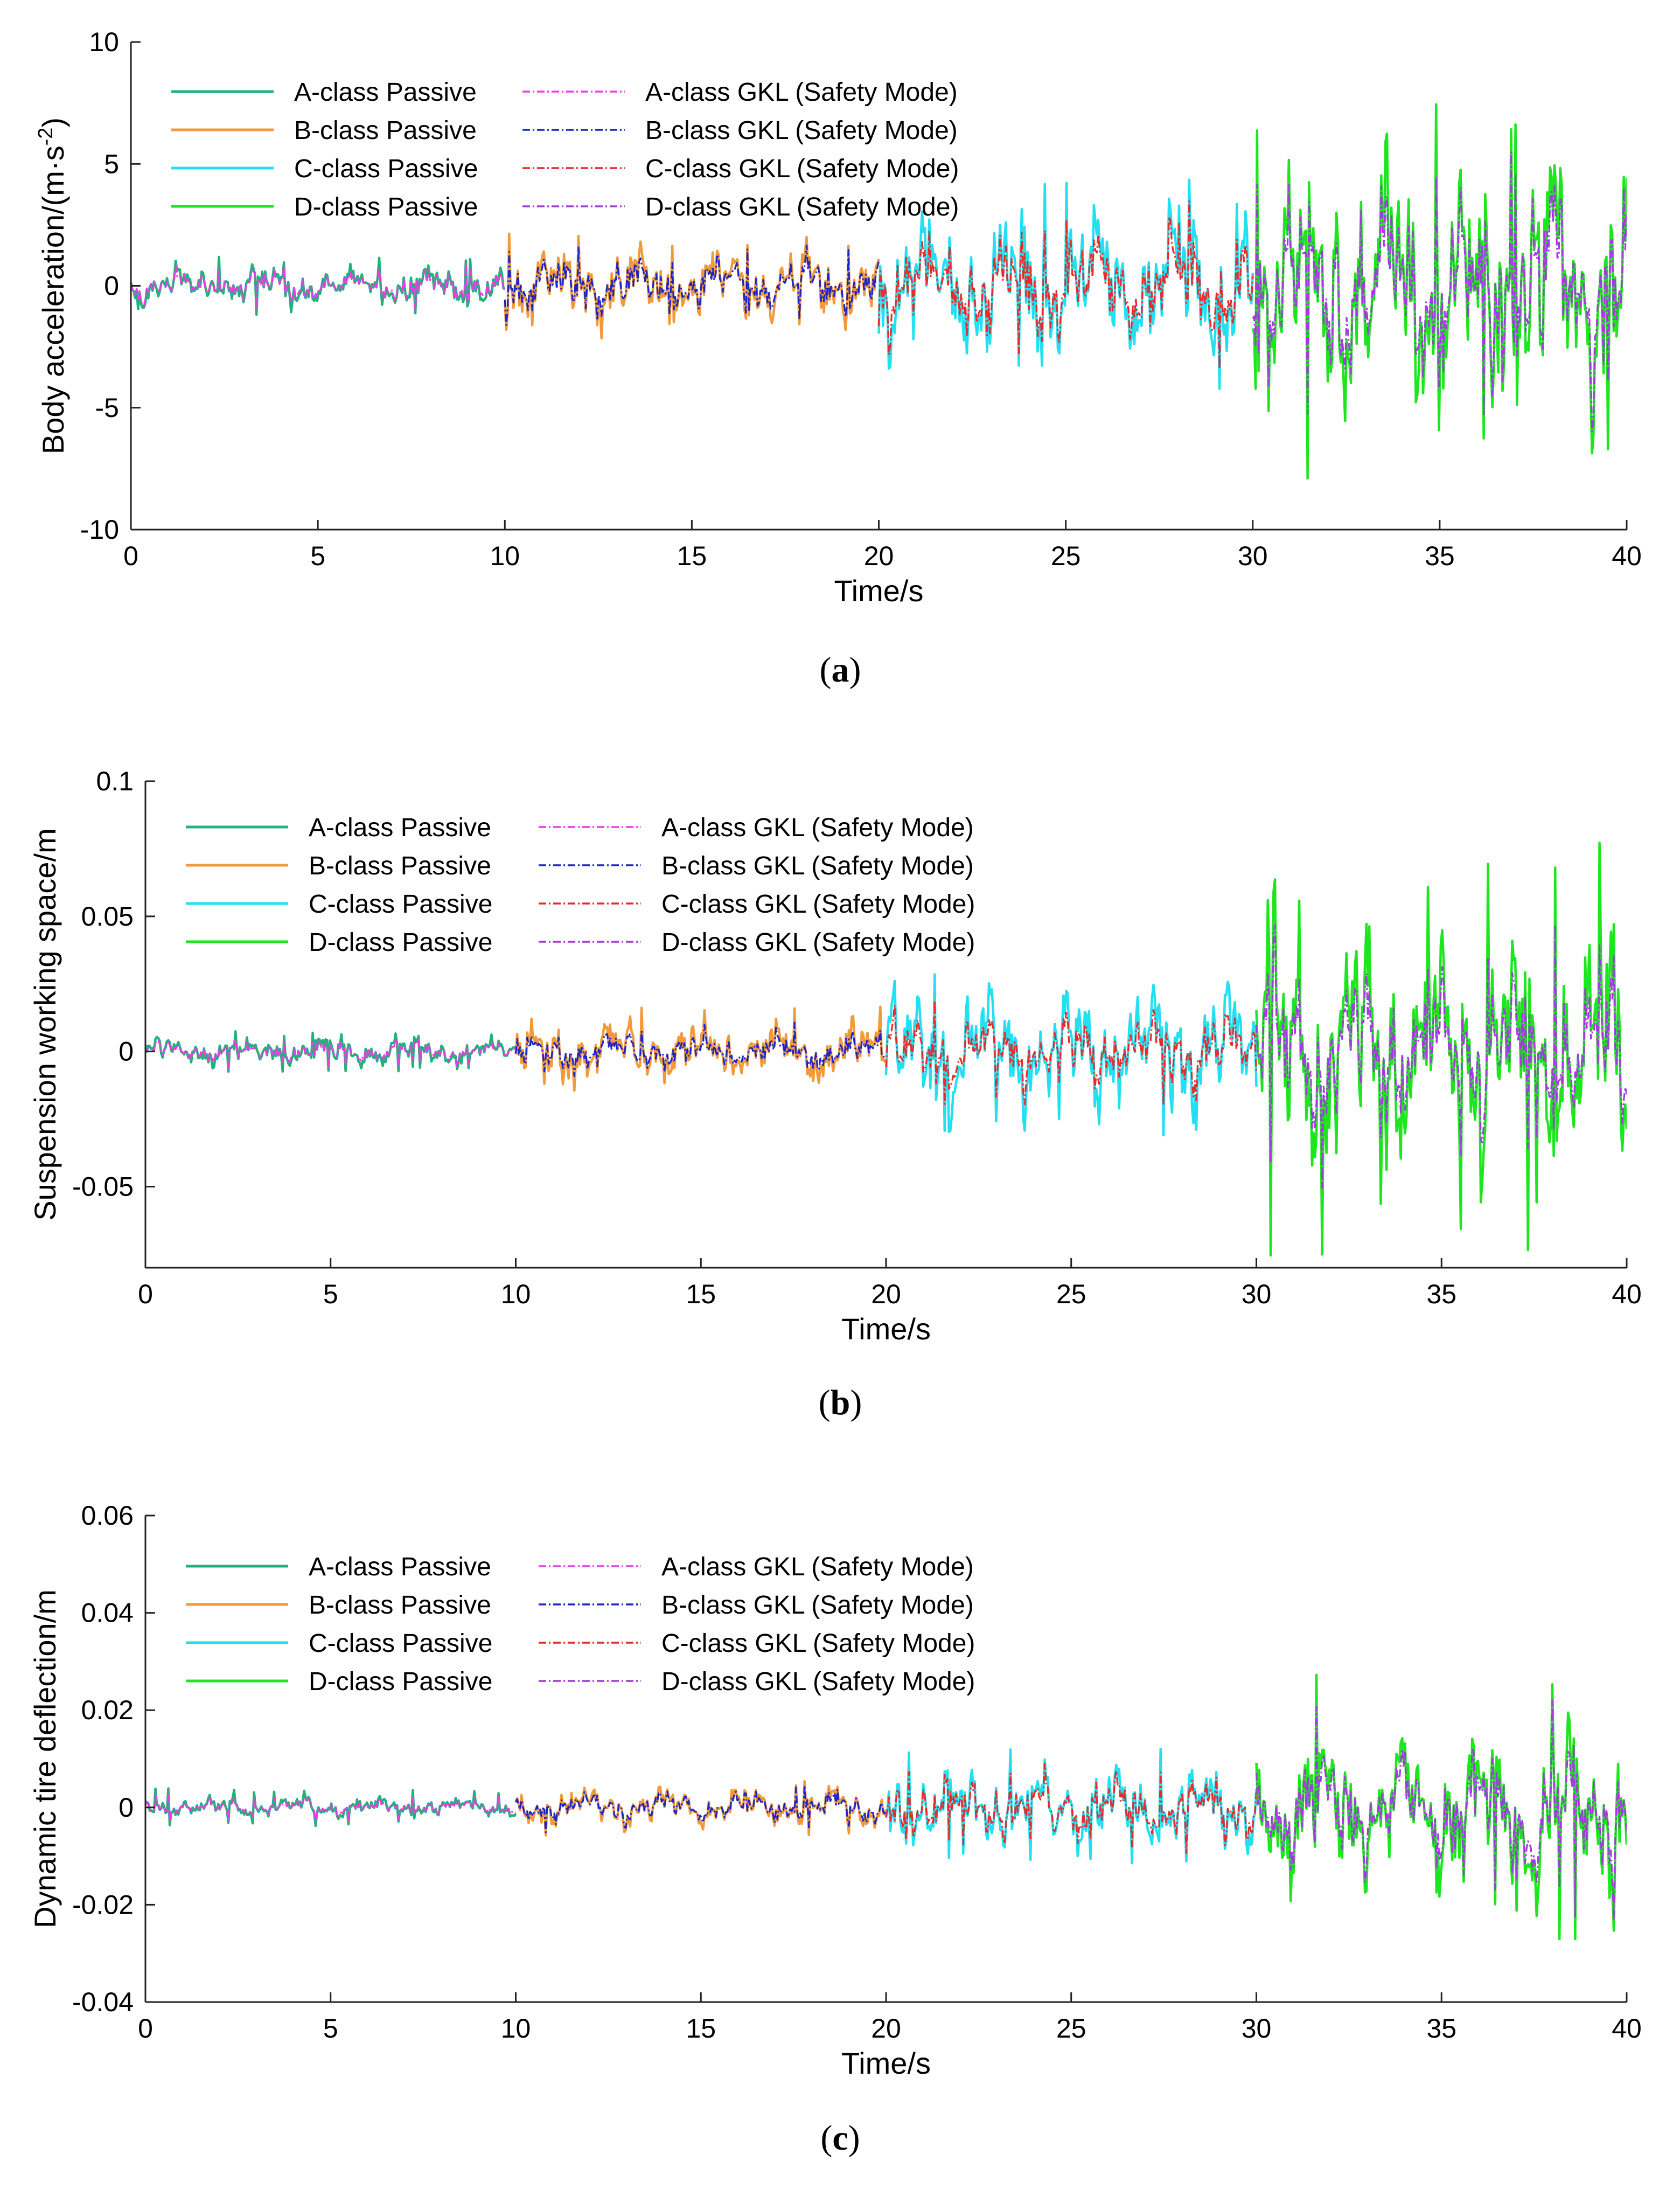  What do you see at coordinates (103, 2002) in the screenshot?
I see `y-tick-label: -0.04` at bounding box center [103, 2002].